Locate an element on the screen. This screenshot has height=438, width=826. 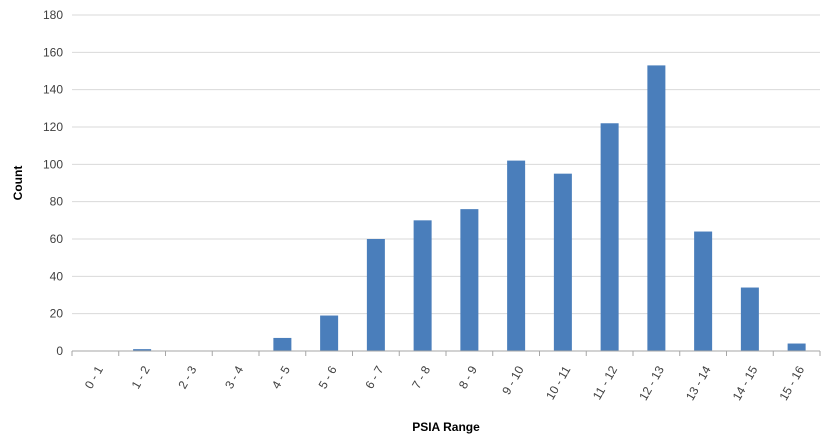
x-tick-label: 14 - 15 is located at coordinates (745, 383).